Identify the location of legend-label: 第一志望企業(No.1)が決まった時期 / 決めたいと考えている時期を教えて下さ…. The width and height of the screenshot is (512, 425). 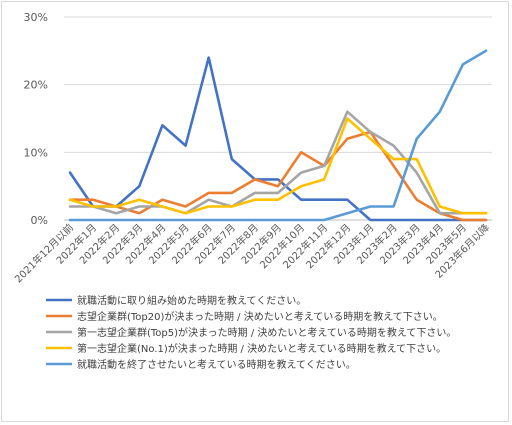
(261, 348).